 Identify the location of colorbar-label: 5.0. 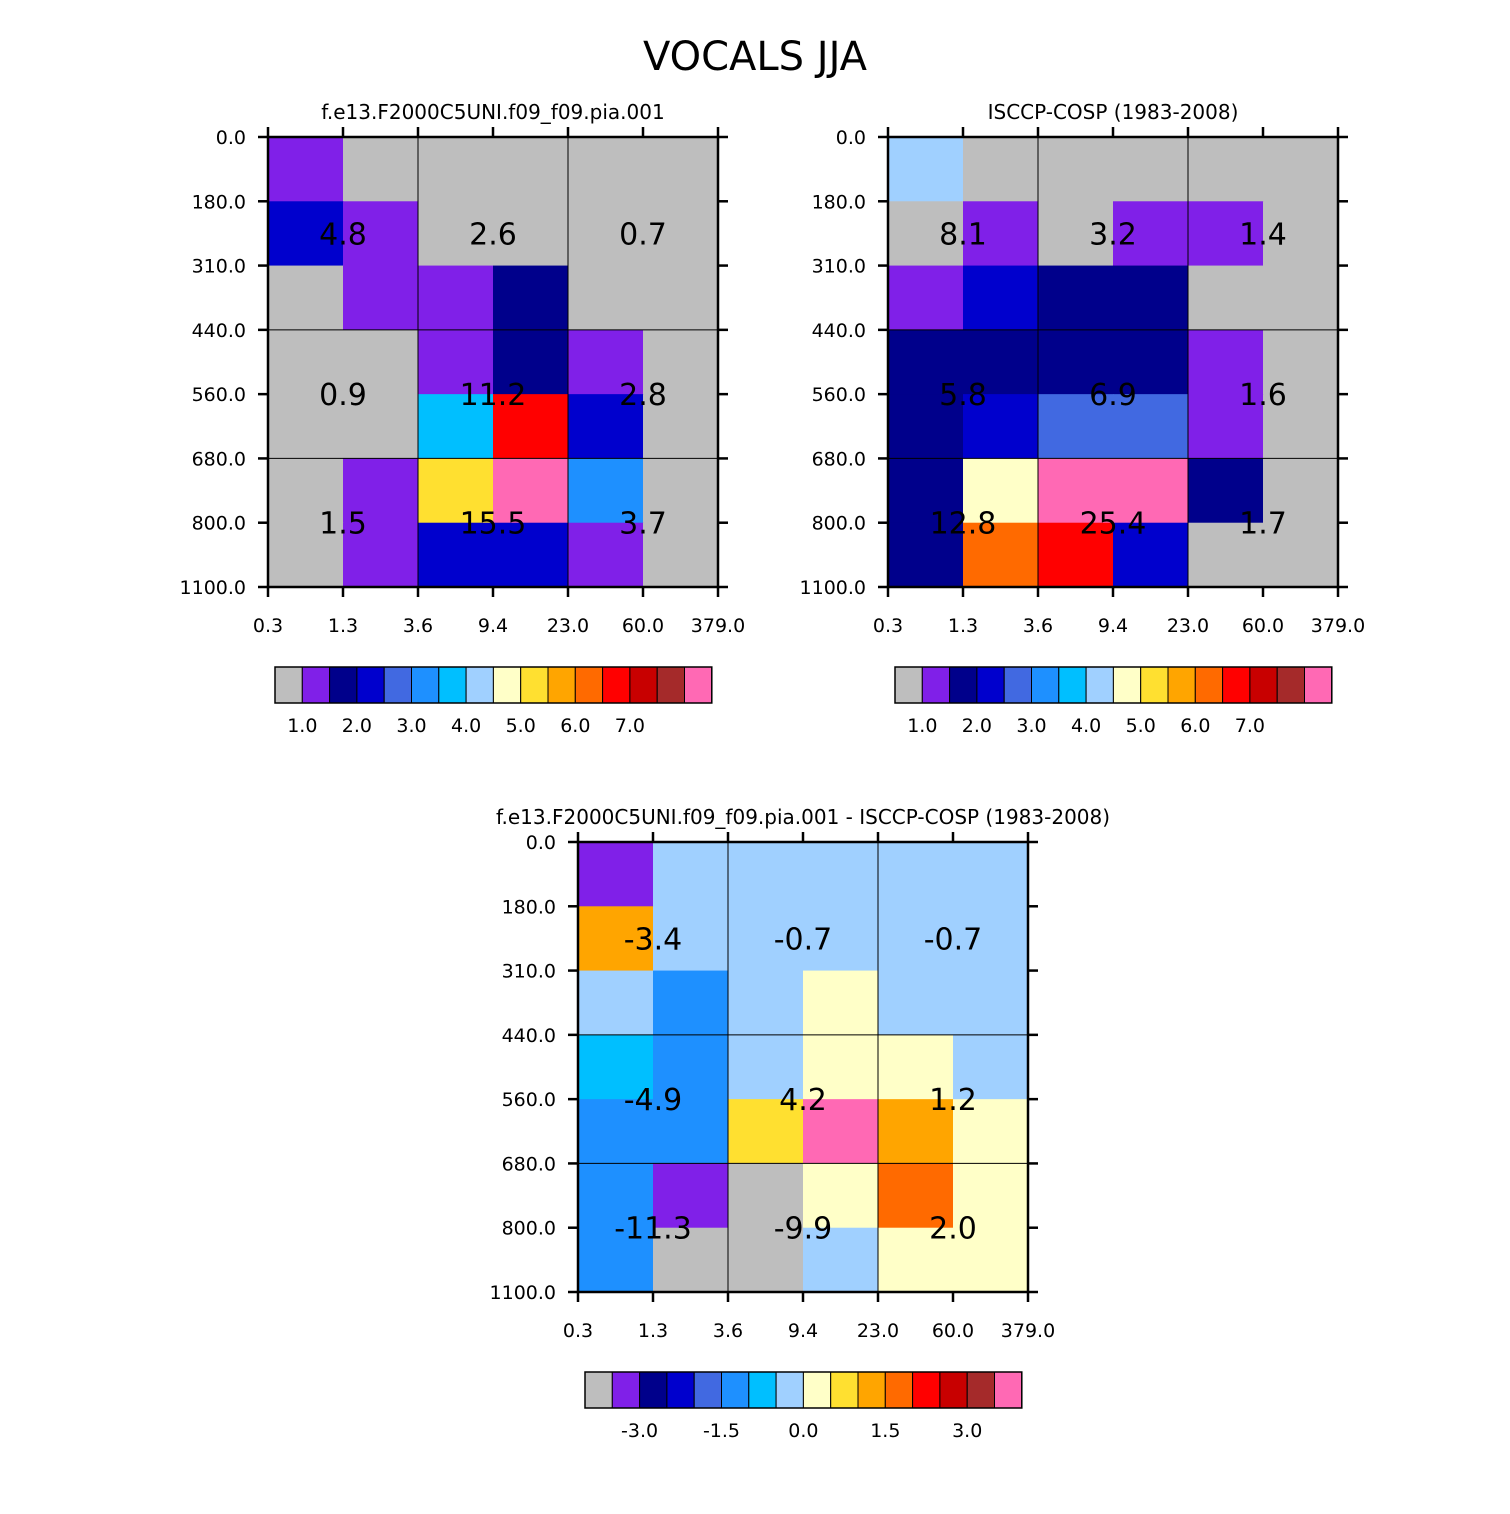
(521, 726).